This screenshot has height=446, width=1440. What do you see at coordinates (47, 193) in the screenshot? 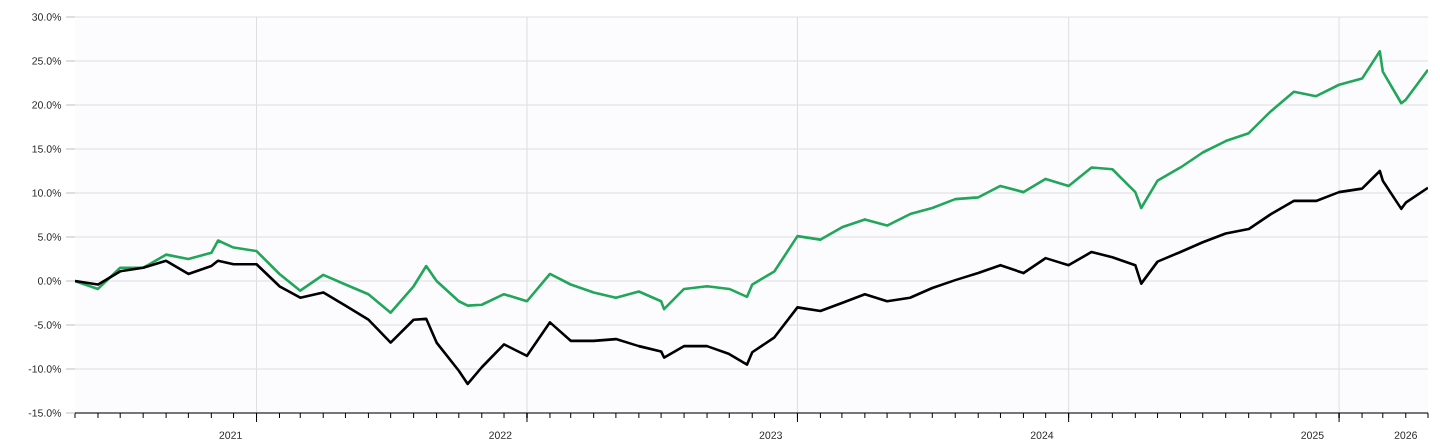
I see `y-tick-label: 10.0%` at bounding box center [47, 193].